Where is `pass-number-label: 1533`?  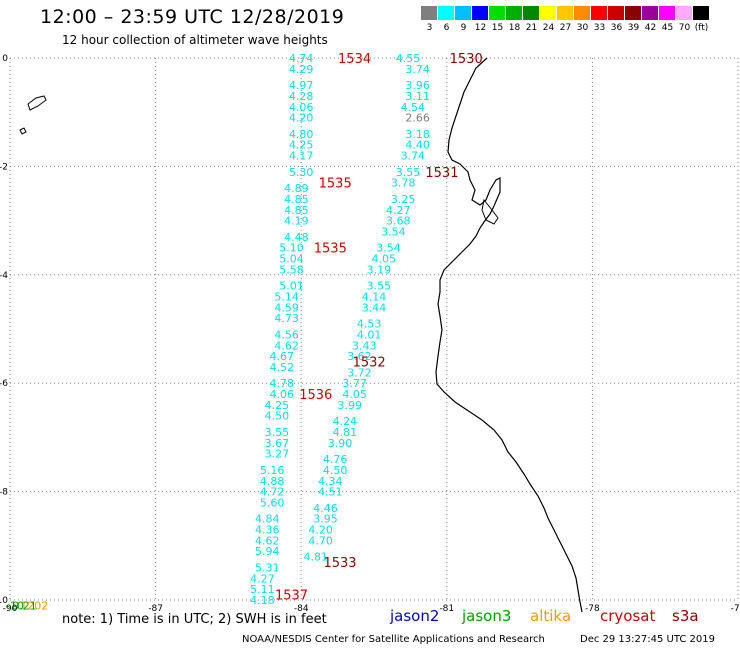
pass-number-label: 1533 is located at coordinates (339, 563).